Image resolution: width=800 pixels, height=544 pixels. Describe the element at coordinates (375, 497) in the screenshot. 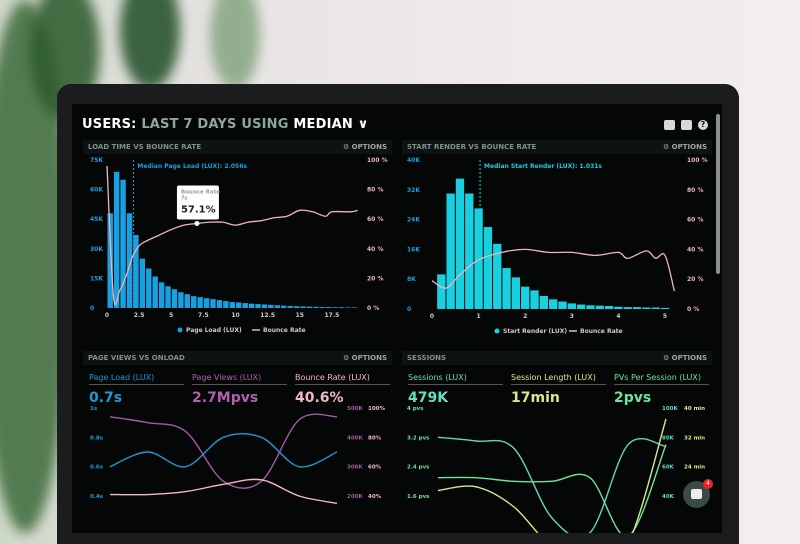

I see `y3-tick-label: 40%` at that location.